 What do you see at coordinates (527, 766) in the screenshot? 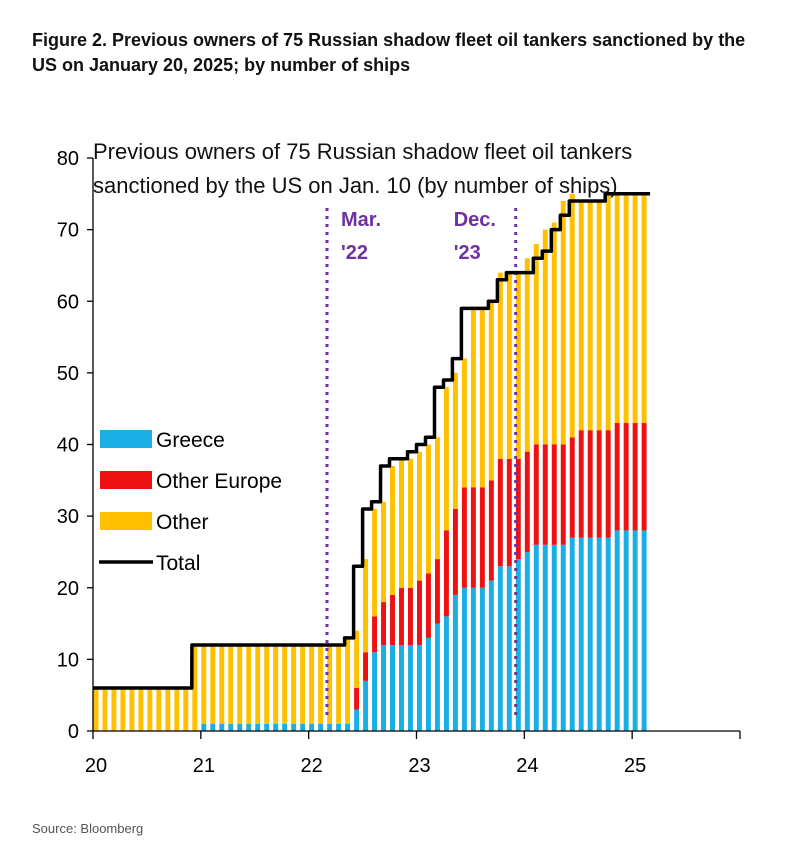
I see `x-tick-label: 24` at bounding box center [527, 766].